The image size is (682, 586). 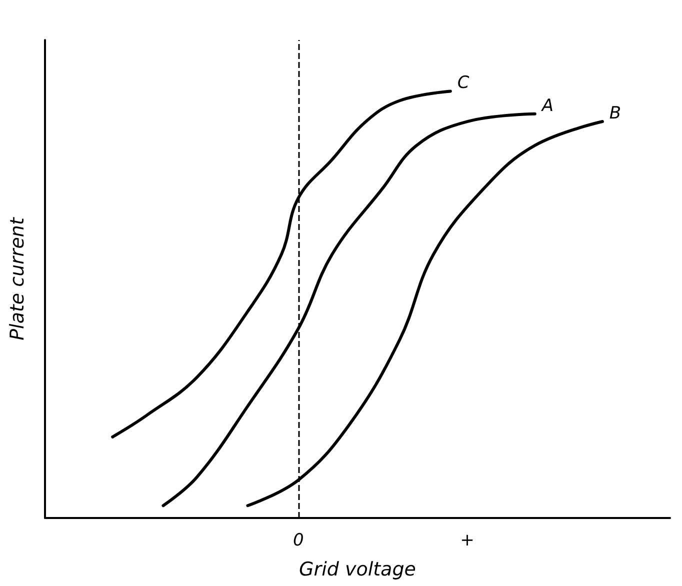 What do you see at coordinates (463, 83) in the screenshot?
I see `series-label: C` at bounding box center [463, 83].